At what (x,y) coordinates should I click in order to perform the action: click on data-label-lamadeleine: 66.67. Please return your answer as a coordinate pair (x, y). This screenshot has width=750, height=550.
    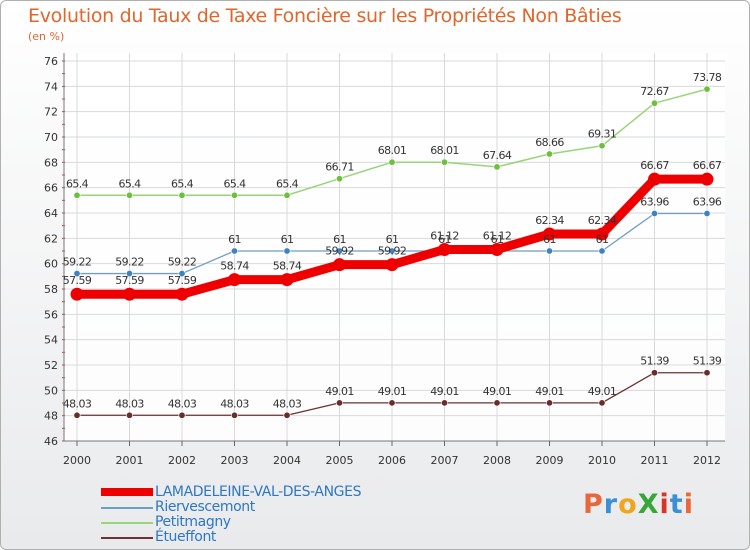
    Looking at the image, I should click on (707, 165).